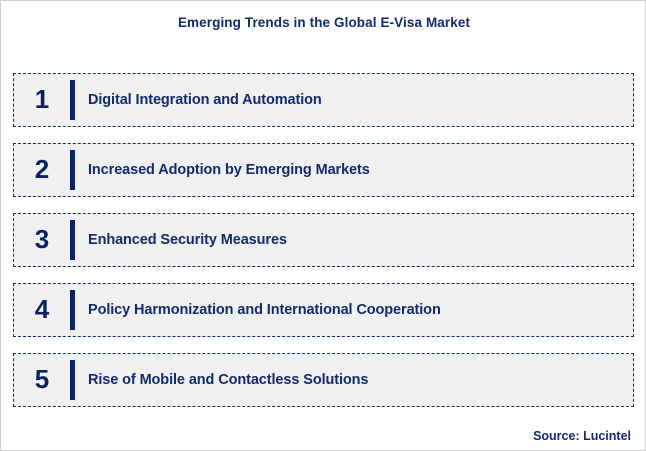 The height and width of the screenshot is (451, 646). I want to click on trend-number: 5, so click(42, 379).